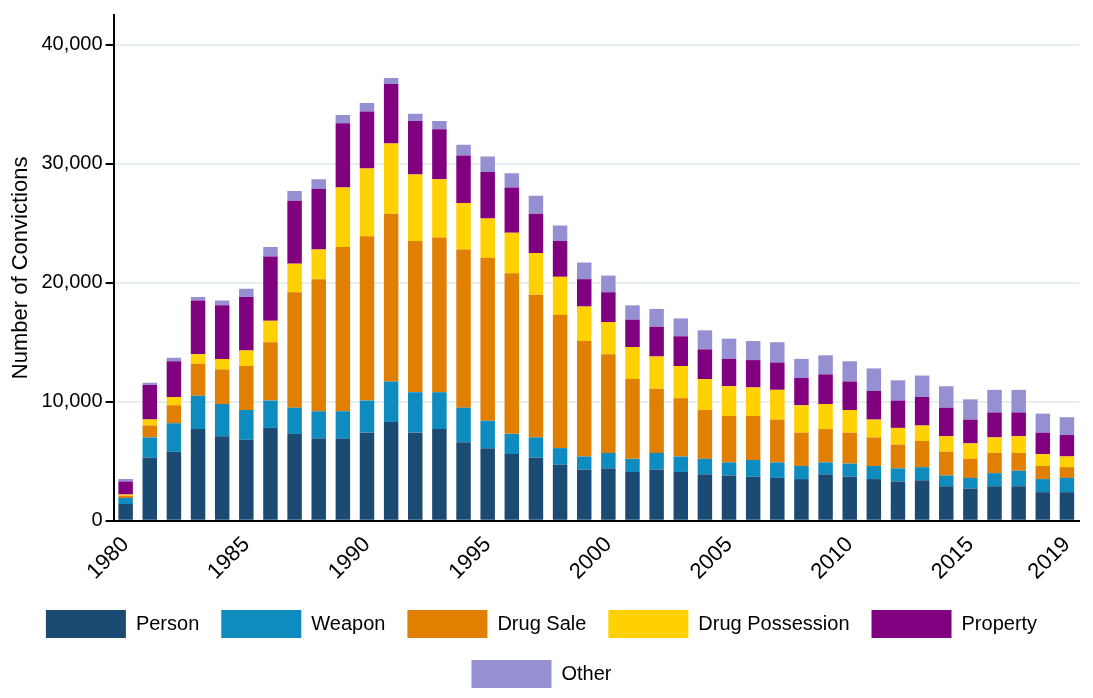  I want to click on y-tick-label: 20,000, so click(72, 281).